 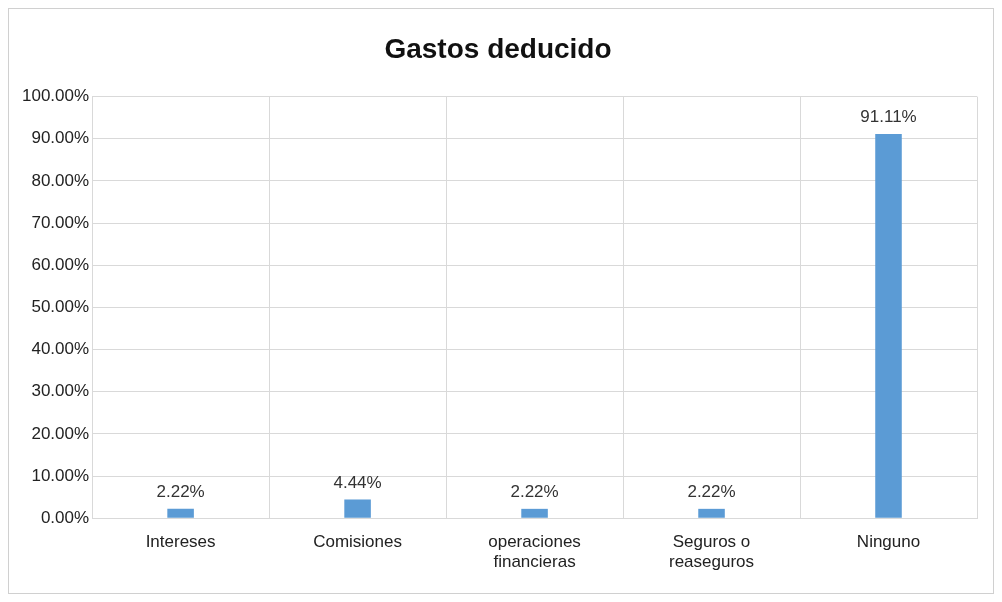 I want to click on x-tick-label: Seguros o reaseguros, so click(x=712, y=552).